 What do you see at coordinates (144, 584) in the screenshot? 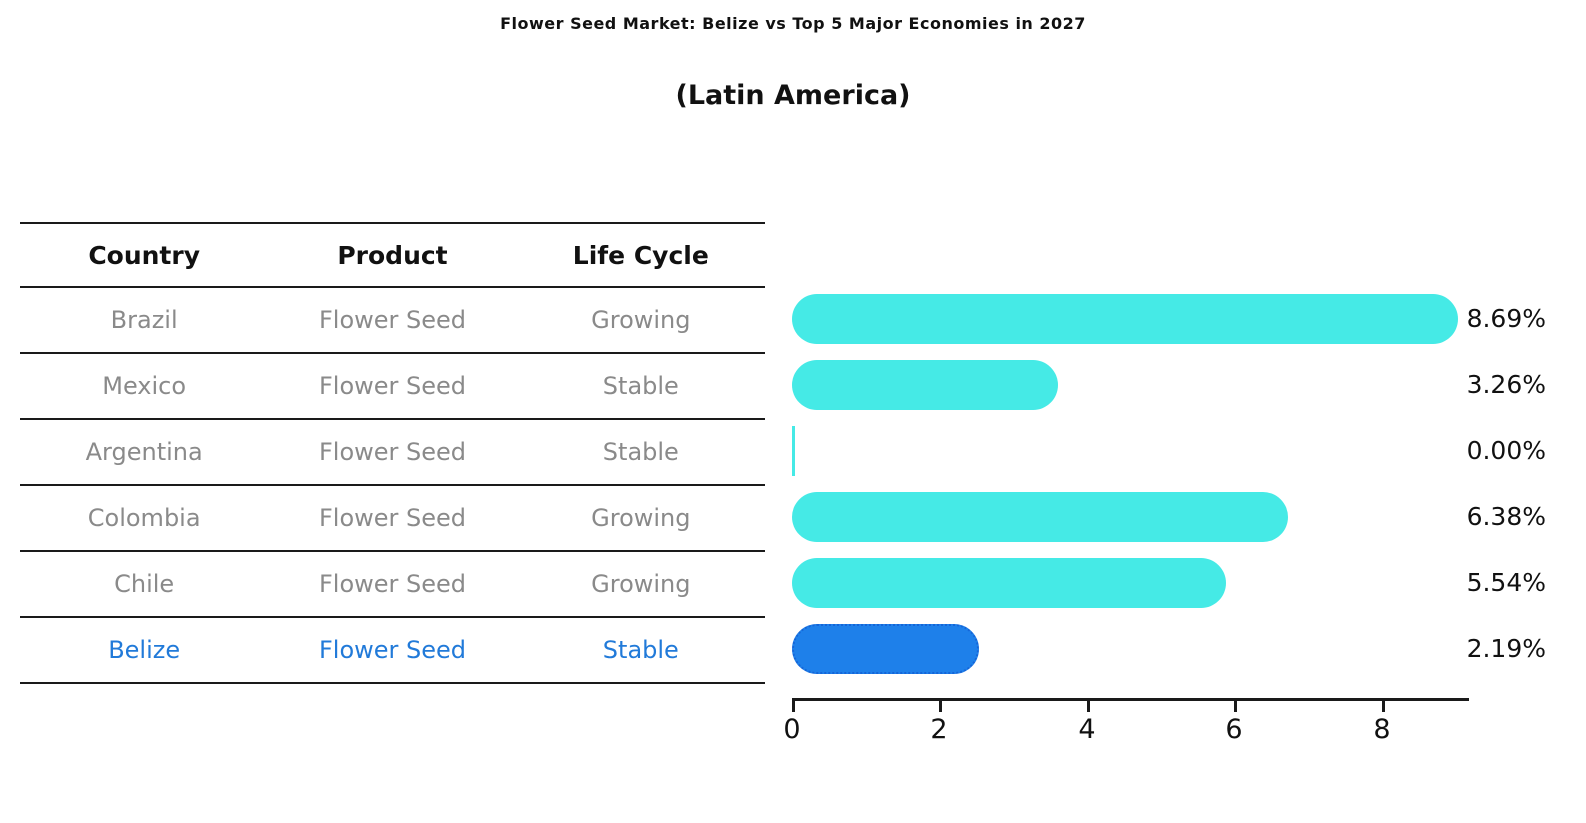
I see `cell-country: Chile` at bounding box center [144, 584].